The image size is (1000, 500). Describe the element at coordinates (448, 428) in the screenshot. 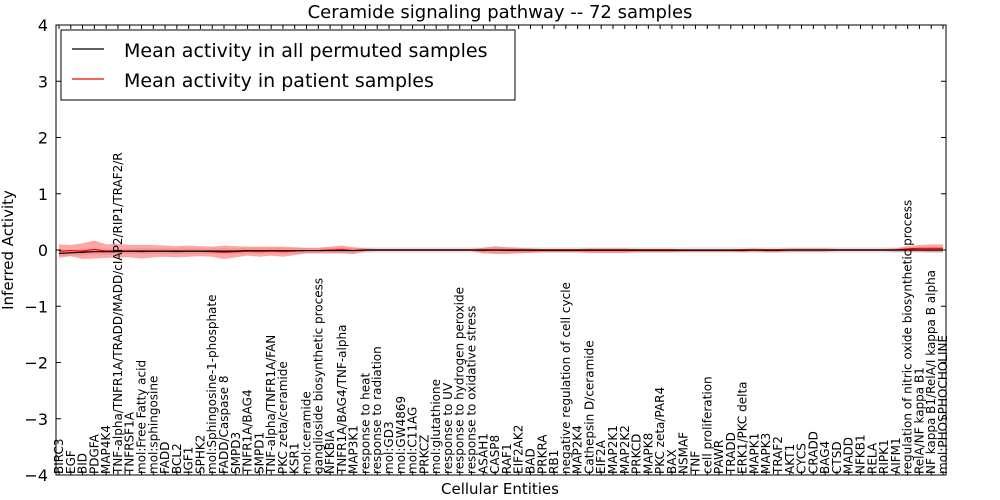

I see `x-tick-label: response to UV` at that location.